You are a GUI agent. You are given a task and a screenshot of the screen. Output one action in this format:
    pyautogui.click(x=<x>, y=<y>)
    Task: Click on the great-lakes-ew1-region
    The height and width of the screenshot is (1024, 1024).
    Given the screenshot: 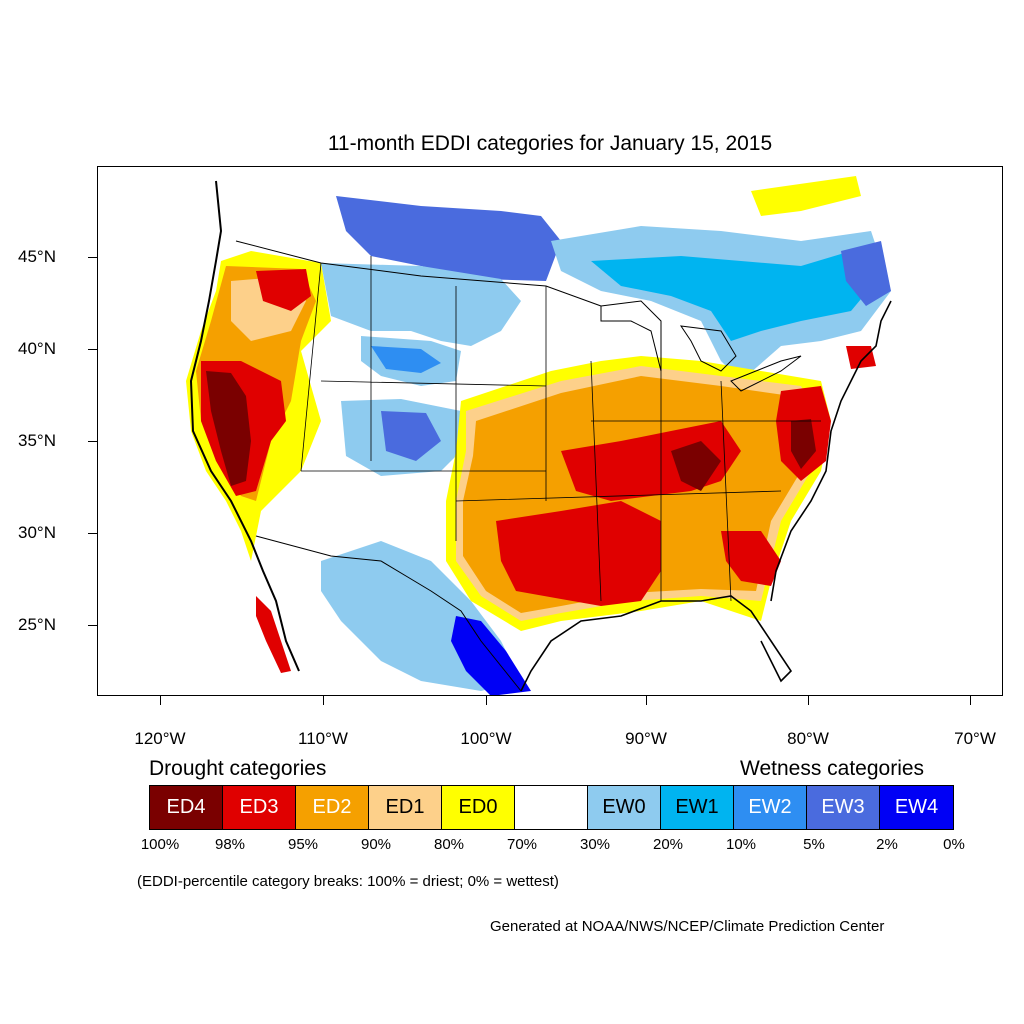 What is the action you would take?
    pyautogui.click(x=733, y=296)
    